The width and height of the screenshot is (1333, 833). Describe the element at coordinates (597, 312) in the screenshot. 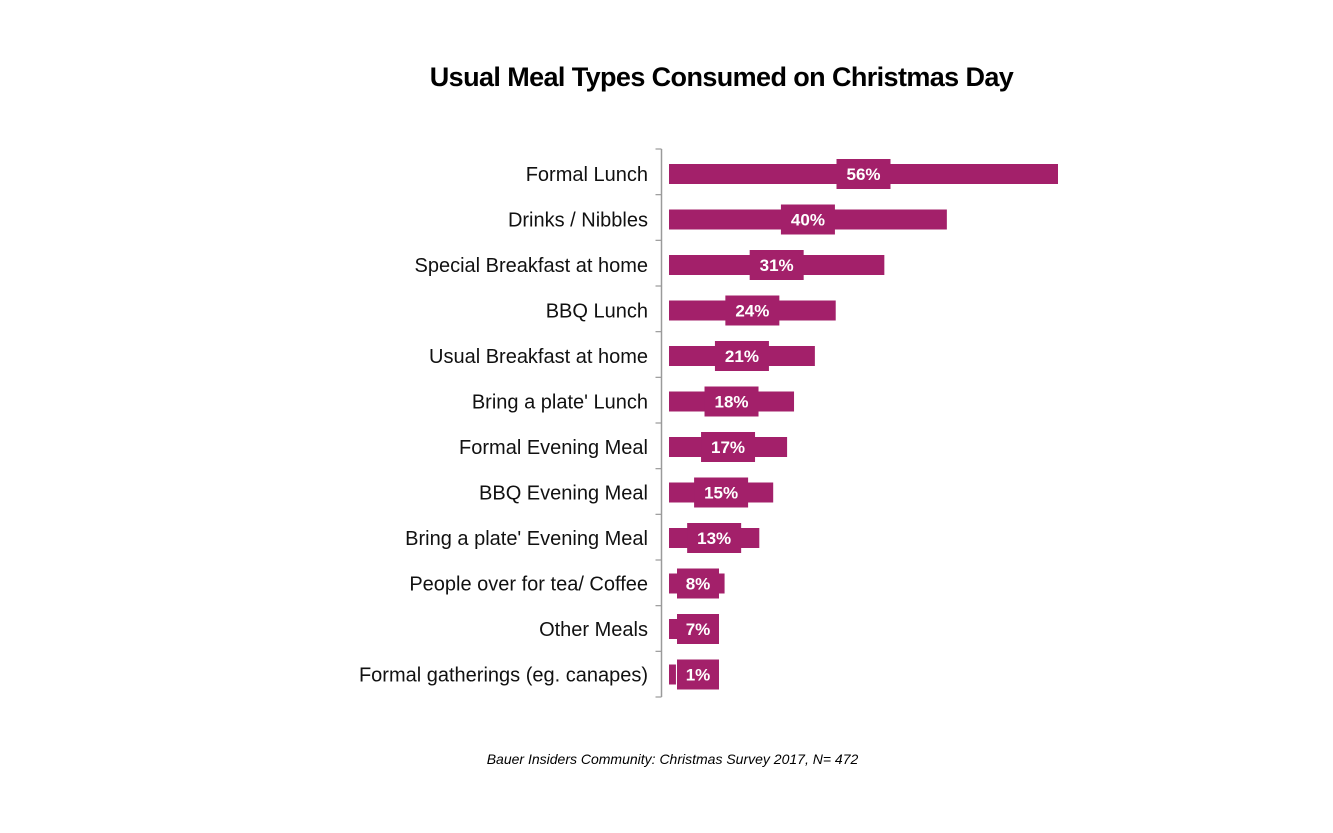

I see `category-label: BBQ Lunch` at that location.